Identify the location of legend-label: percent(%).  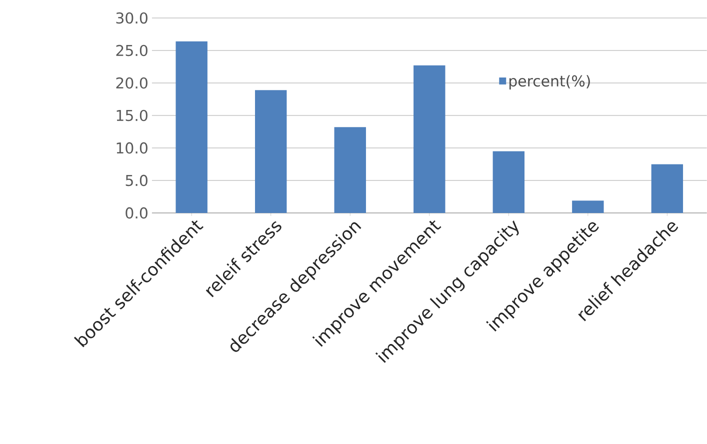
(549, 82).